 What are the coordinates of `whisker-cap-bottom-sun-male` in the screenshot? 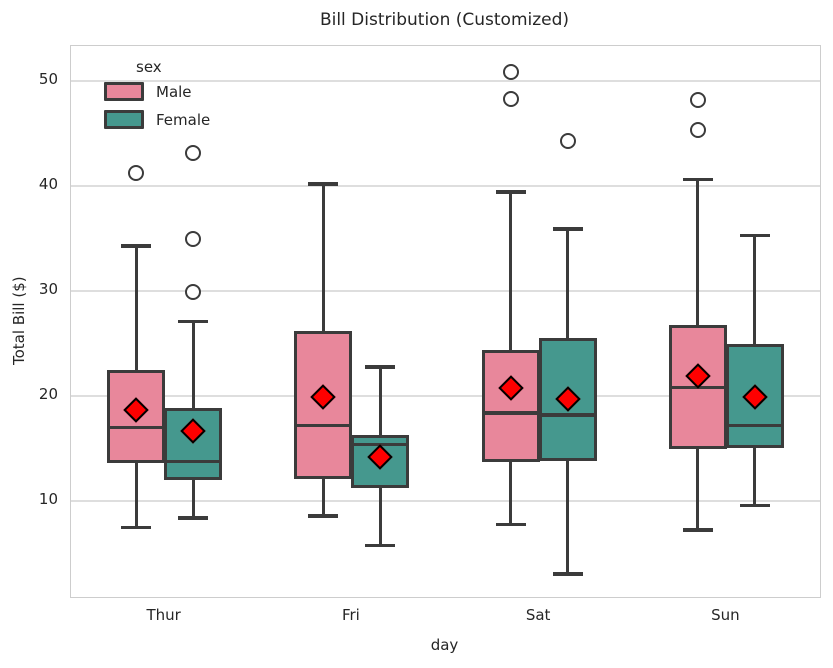 It's located at (697, 530).